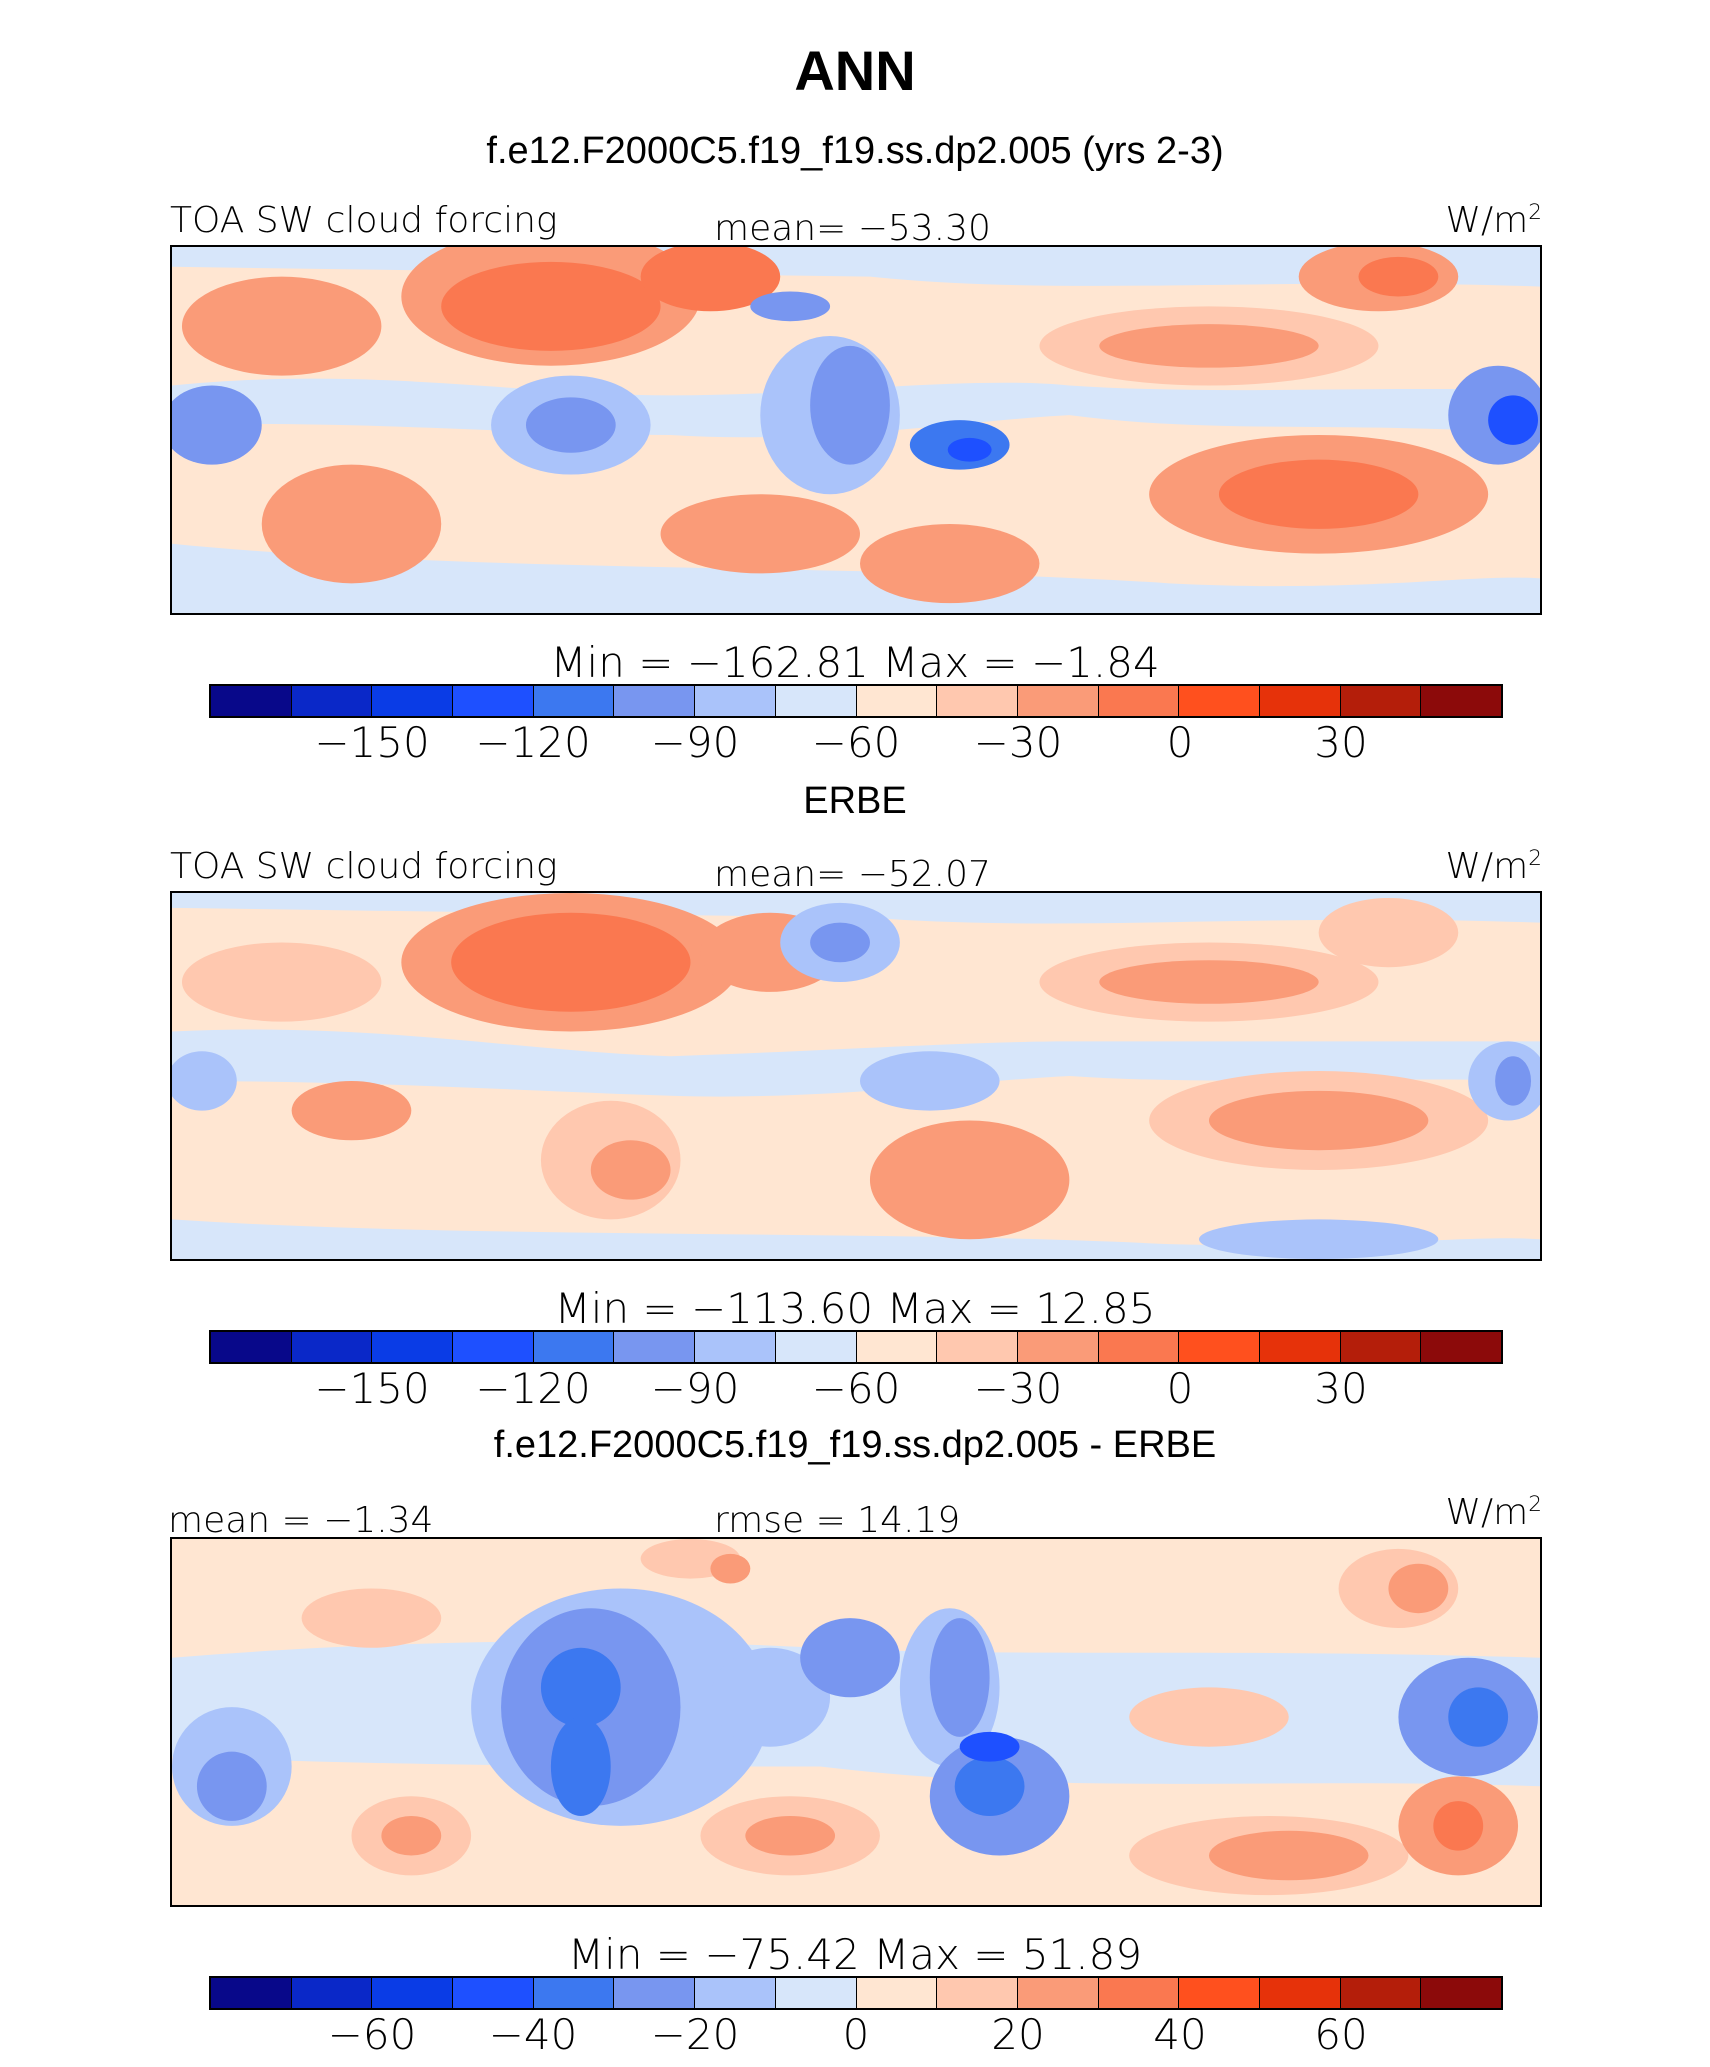 The height and width of the screenshot is (2067, 1710). I want to click on panel-2-units: W/m2, so click(1493, 866).